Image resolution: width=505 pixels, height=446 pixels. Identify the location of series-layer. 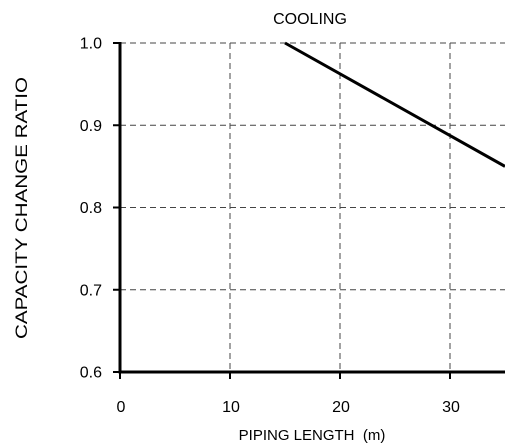
(394, 104).